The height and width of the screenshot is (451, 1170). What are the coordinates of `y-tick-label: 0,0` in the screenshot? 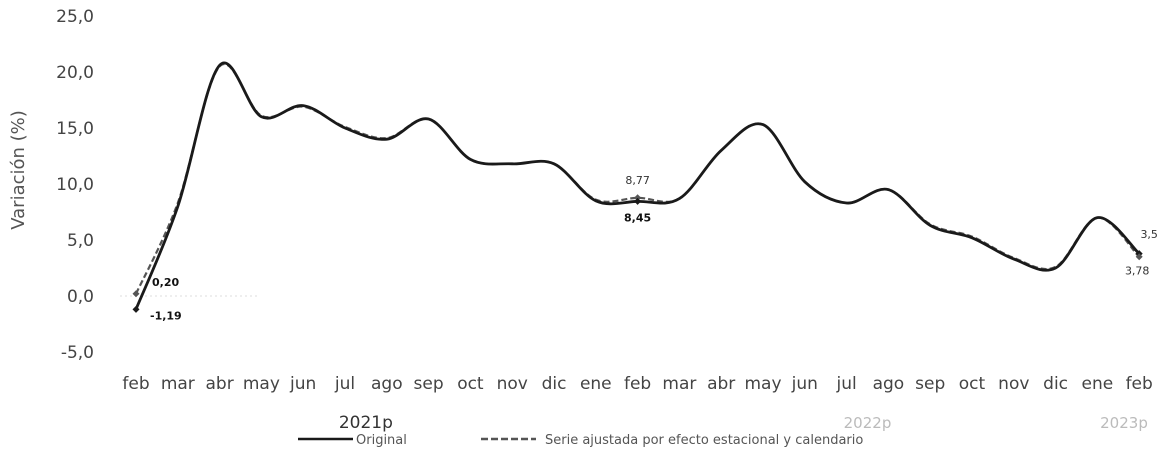 It's located at (80, 297).